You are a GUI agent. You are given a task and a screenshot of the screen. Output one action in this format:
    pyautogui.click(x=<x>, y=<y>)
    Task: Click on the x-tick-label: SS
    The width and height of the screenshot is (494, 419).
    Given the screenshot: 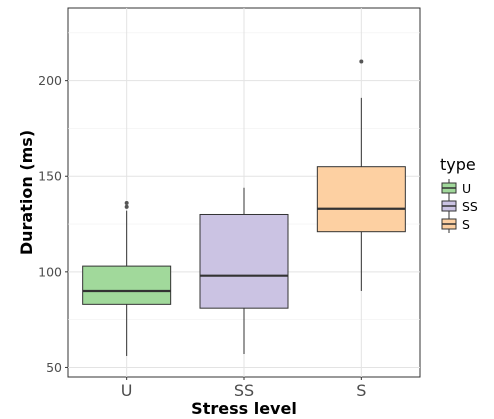 What is the action you would take?
    pyautogui.click(x=244, y=390)
    